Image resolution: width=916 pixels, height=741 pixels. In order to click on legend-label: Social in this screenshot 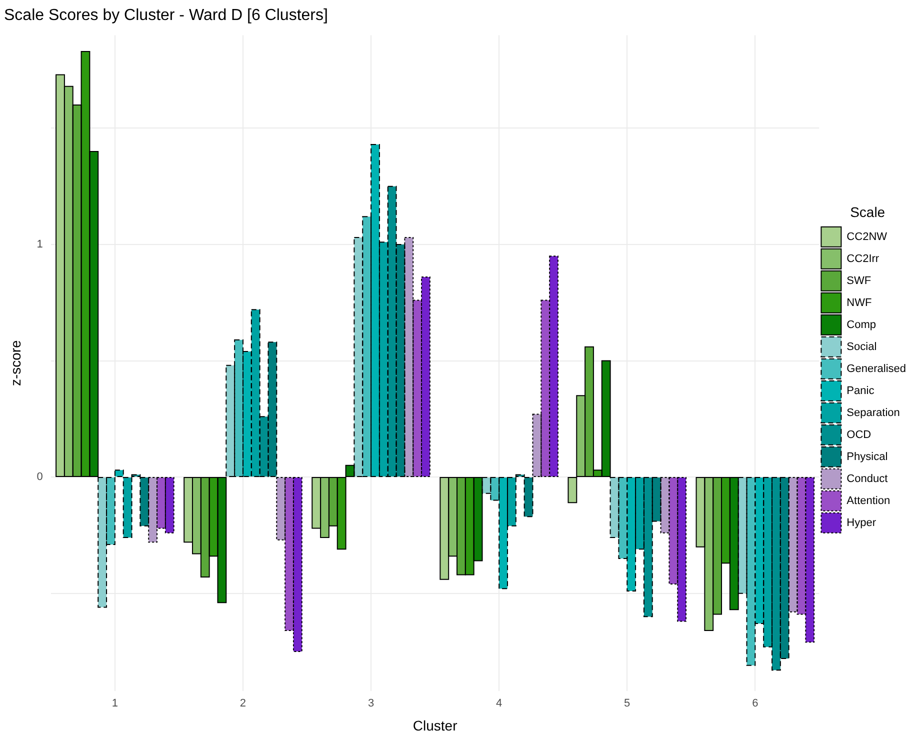, I will do `click(861, 346)`.